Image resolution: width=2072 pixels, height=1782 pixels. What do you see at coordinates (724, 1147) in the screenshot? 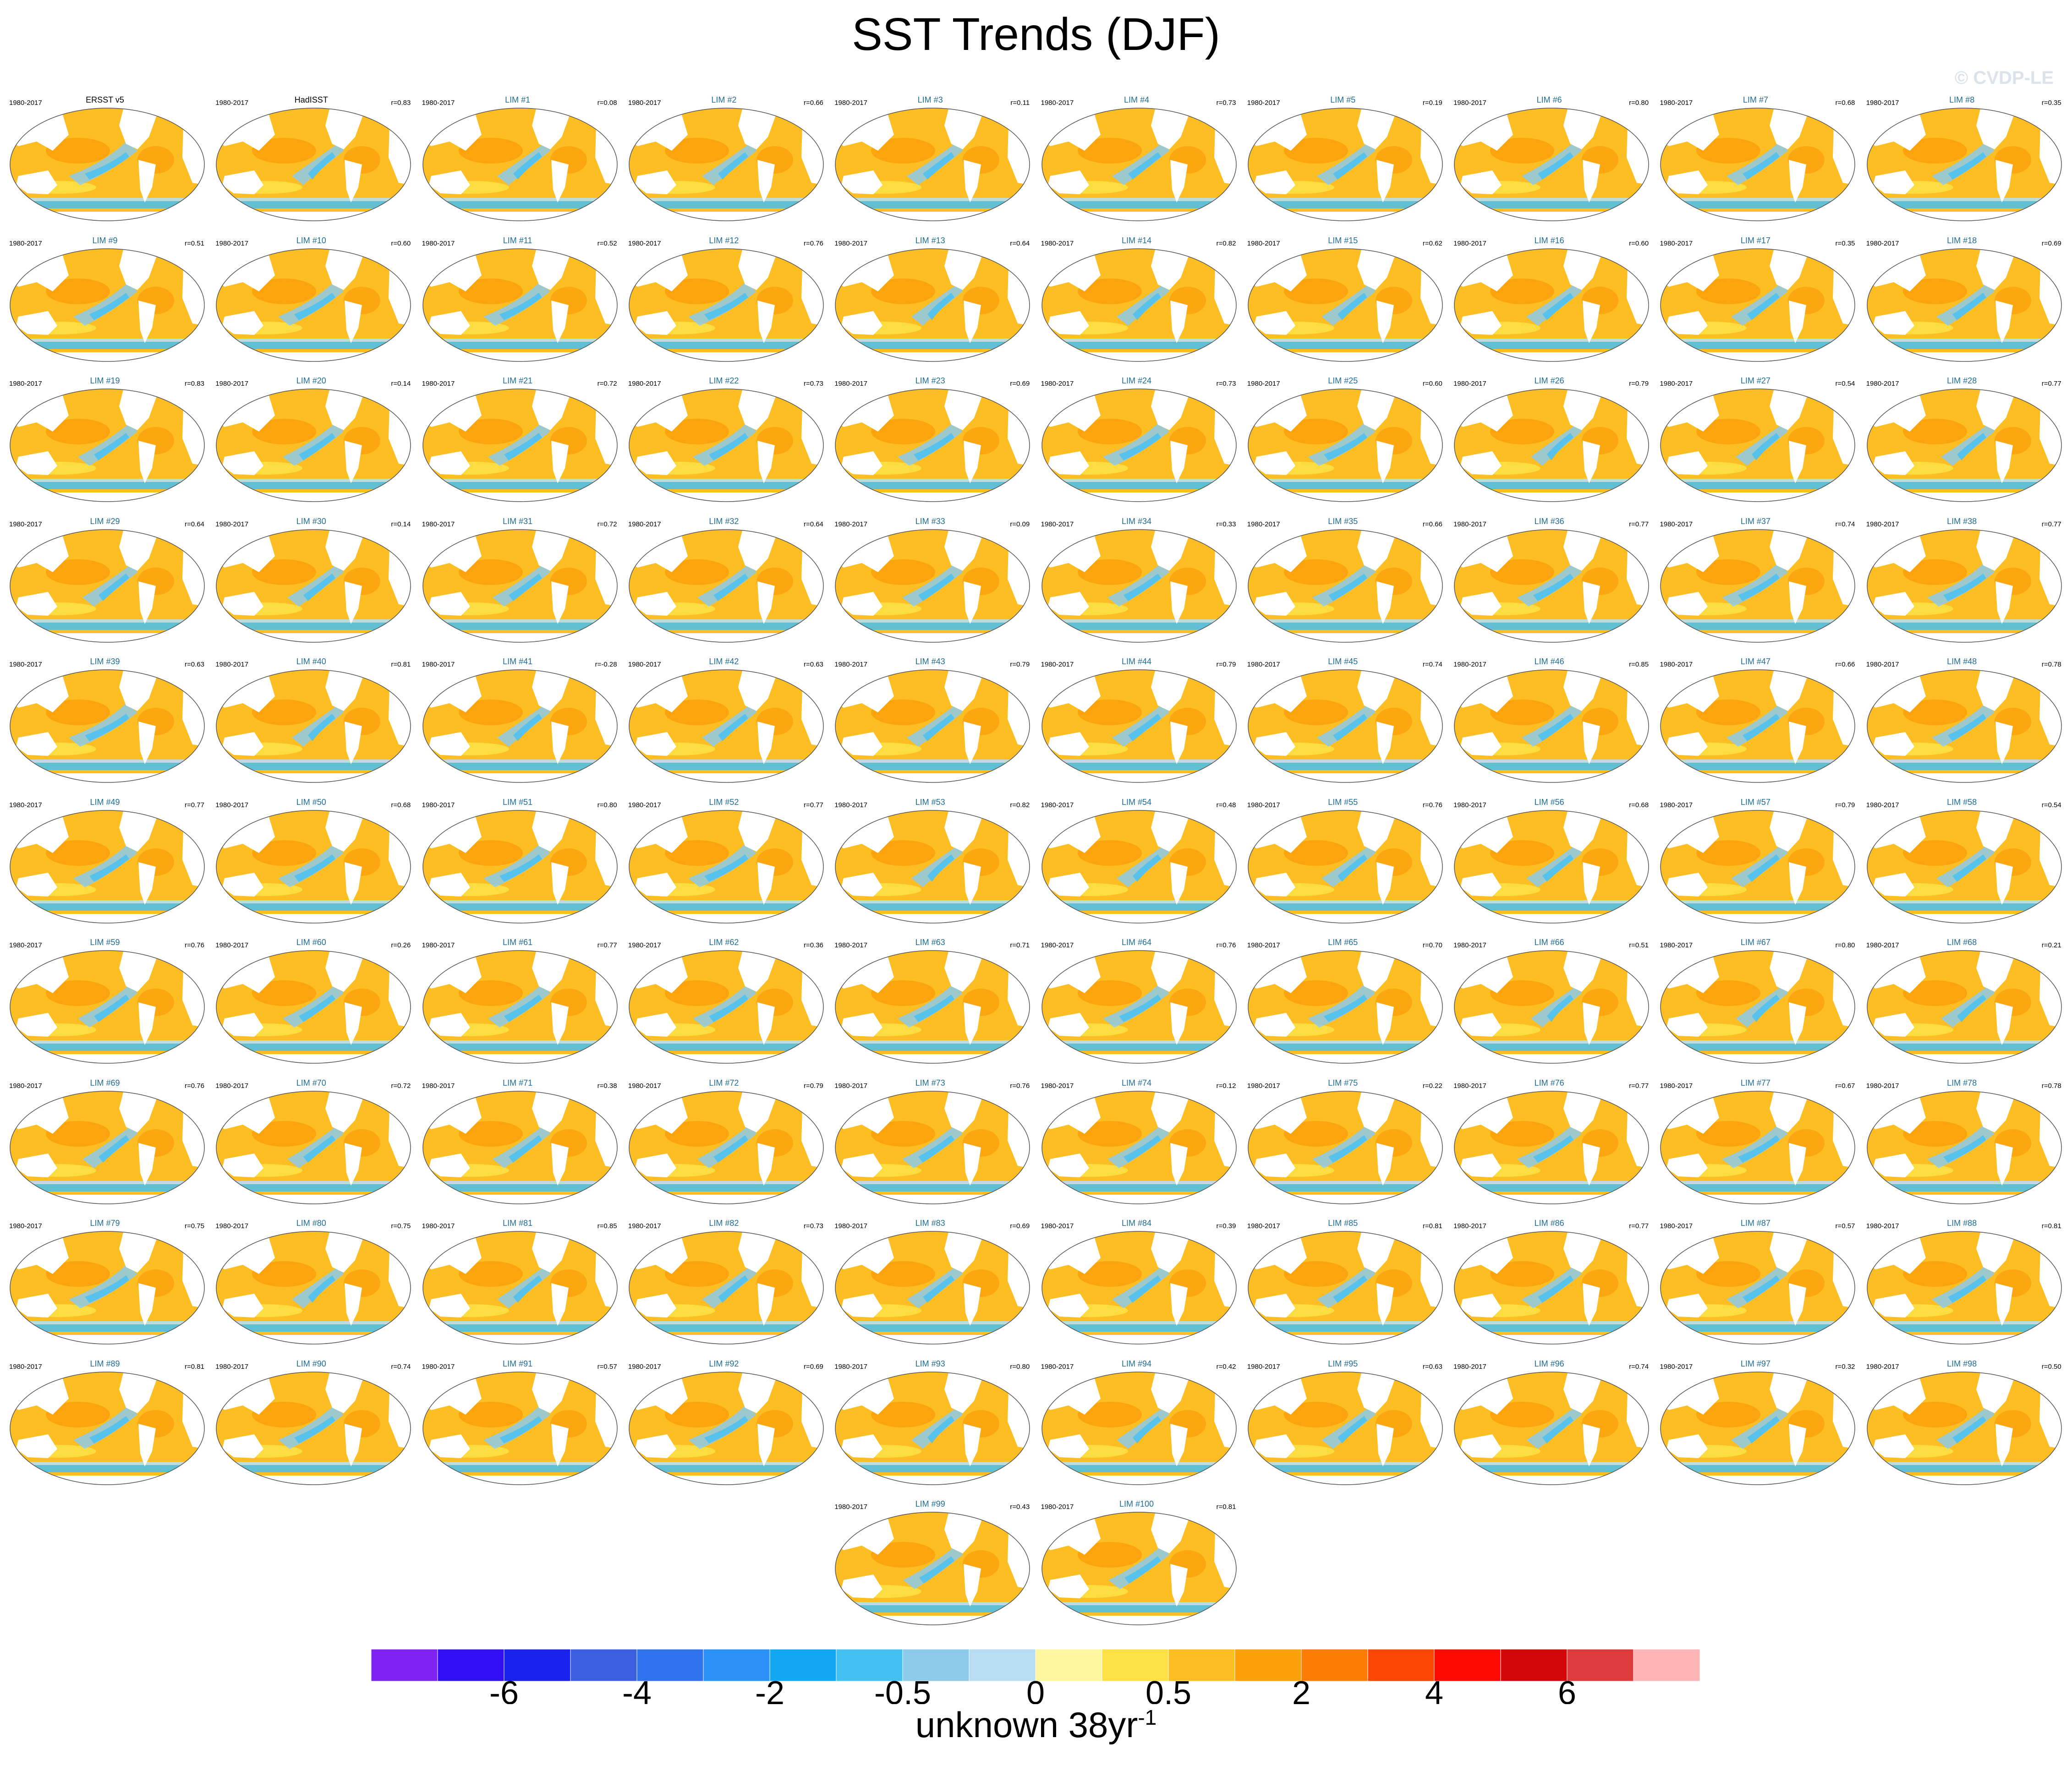
I see `map-panel: 1980-2017 LIM #72 r=0.79` at bounding box center [724, 1147].